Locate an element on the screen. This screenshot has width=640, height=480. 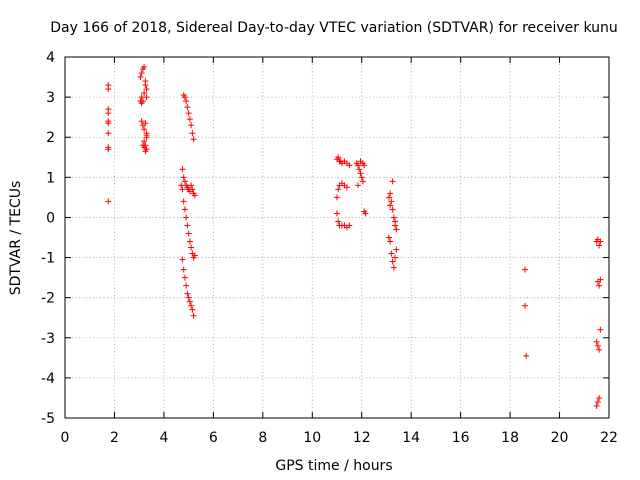
x-tick-label: 10 is located at coordinates (312, 438).